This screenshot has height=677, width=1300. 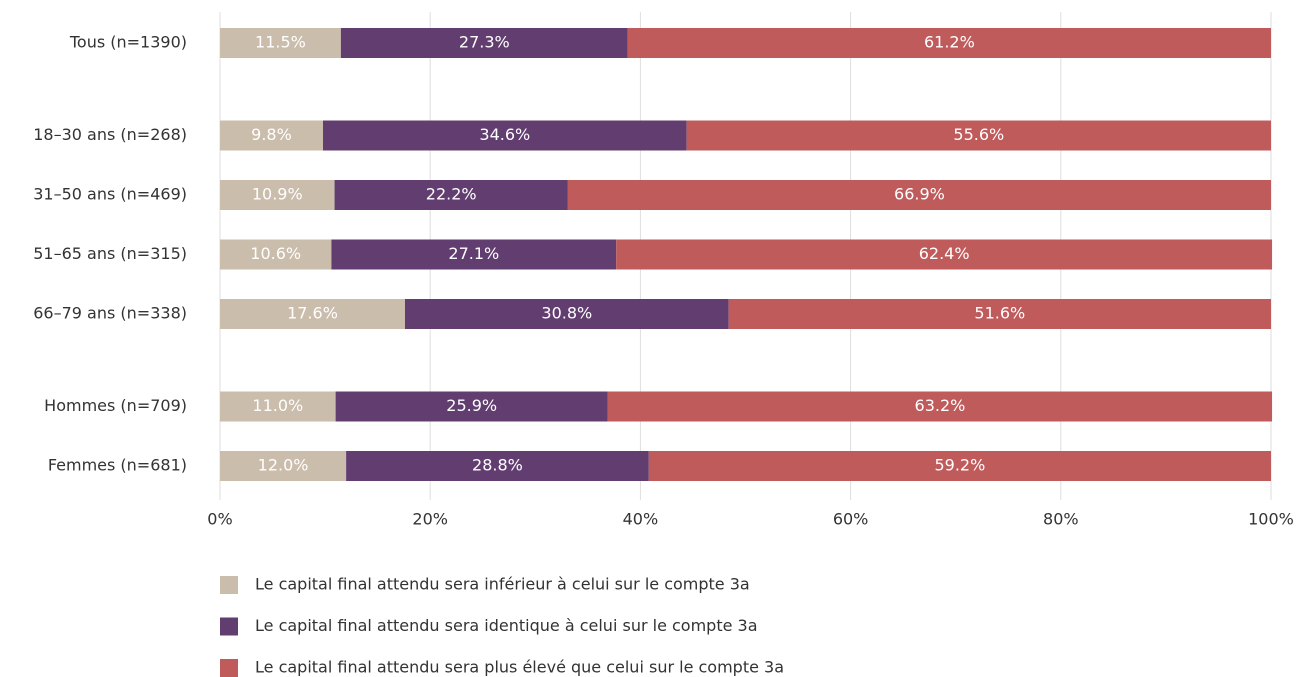 What do you see at coordinates (851, 519) in the screenshot?
I see `x-tick-label: 60%` at bounding box center [851, 519].